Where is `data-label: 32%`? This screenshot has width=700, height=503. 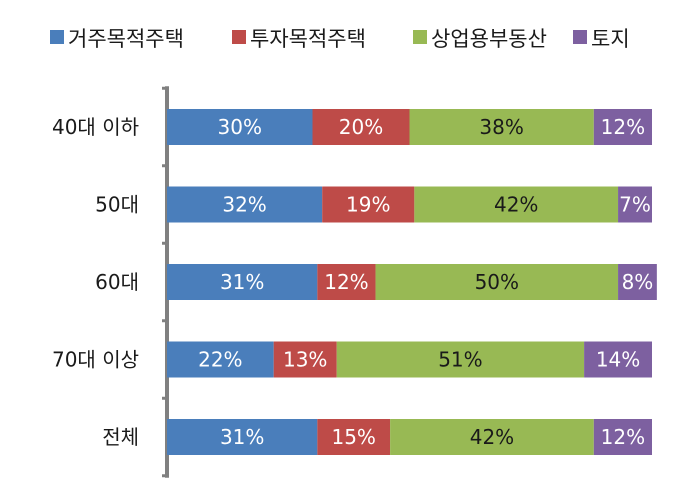 data-label: 32% is located at coordinates (244, 205).